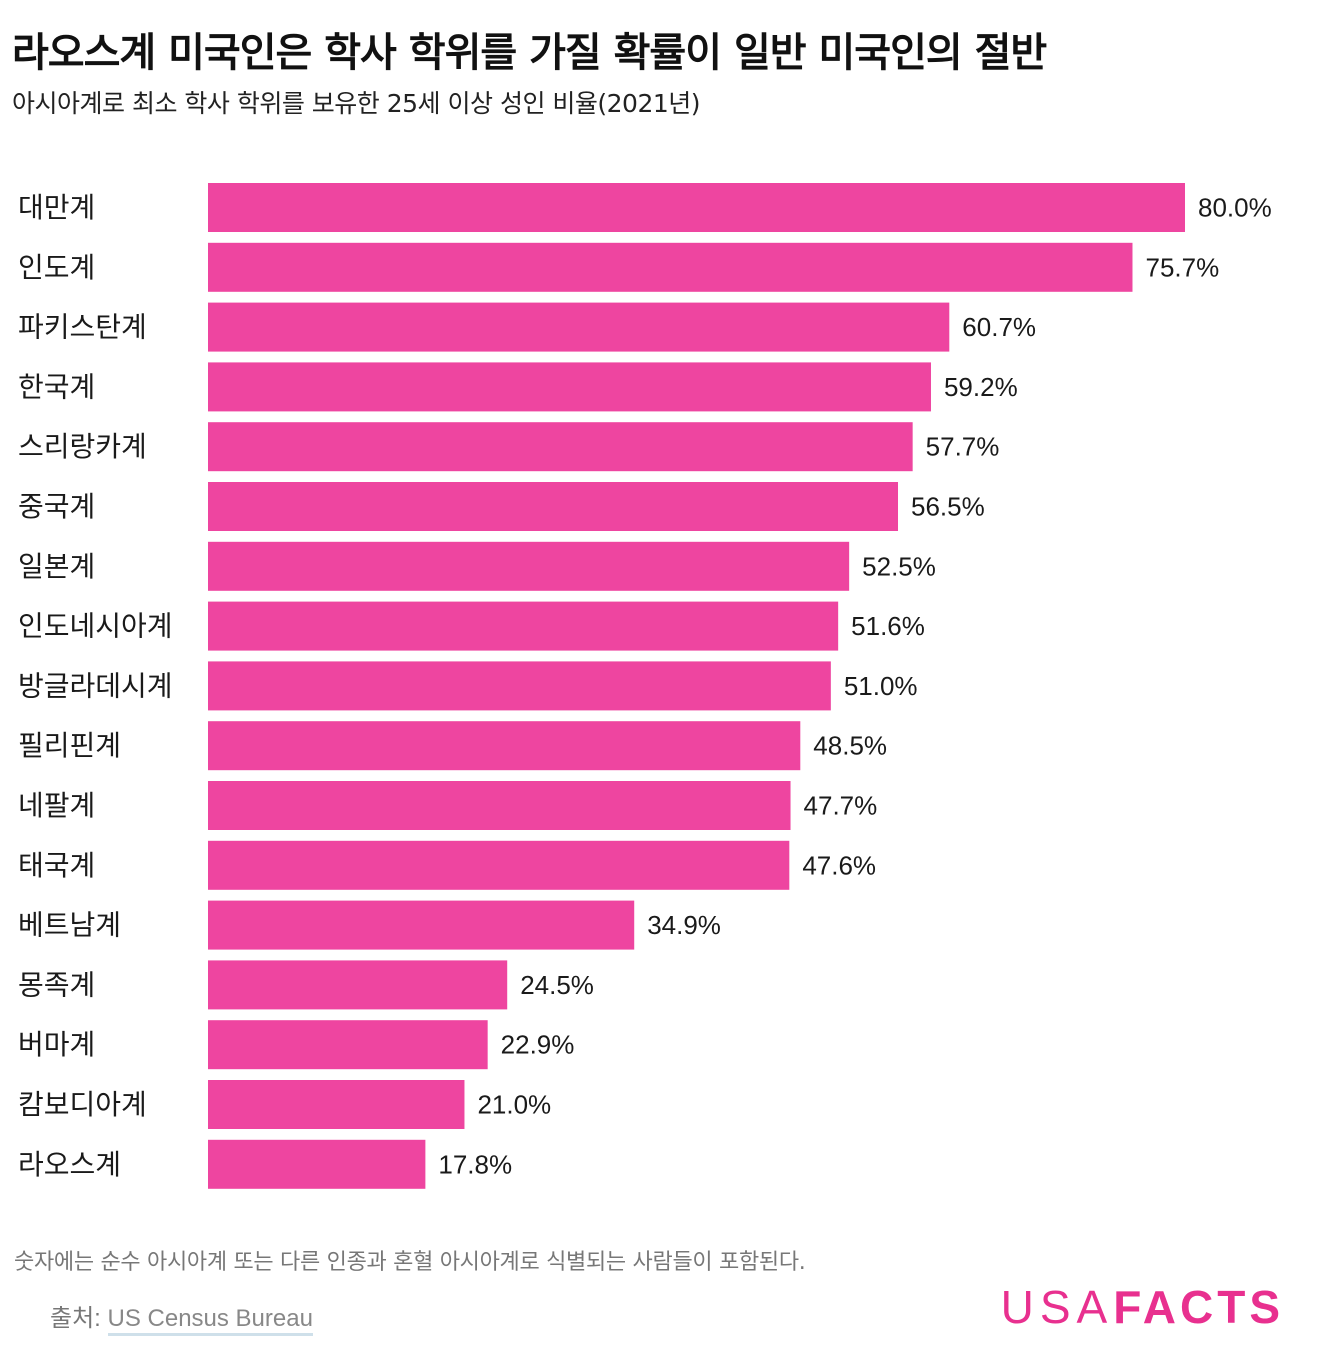  Describe the element at coordinates (56, 386) in the screenshot. I see `category-label: 한국계` at that location.